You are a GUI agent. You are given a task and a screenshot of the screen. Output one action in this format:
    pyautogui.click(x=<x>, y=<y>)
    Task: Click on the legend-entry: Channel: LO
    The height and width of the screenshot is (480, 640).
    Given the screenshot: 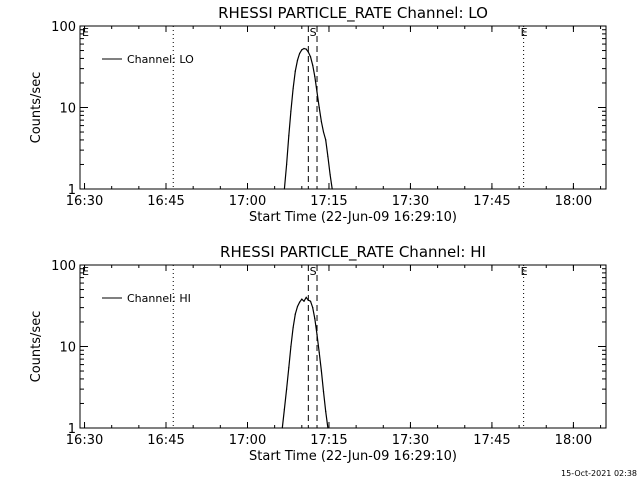 What is the action you would take?
    pyautogui.click(x=160, y=59)
    